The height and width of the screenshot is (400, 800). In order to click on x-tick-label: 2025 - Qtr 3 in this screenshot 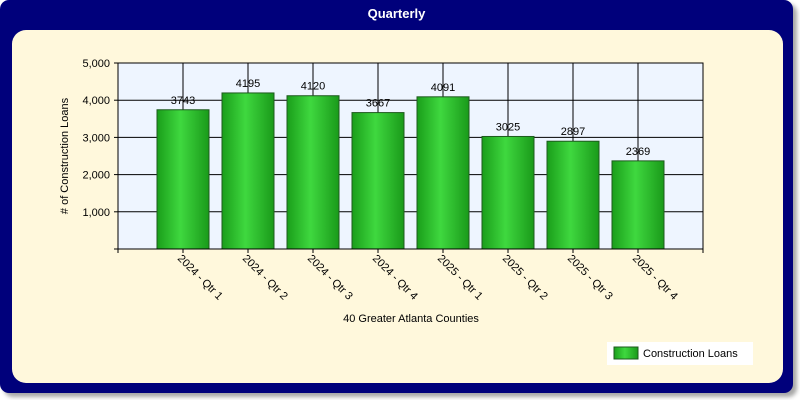, I will do `click(590, 278)`.